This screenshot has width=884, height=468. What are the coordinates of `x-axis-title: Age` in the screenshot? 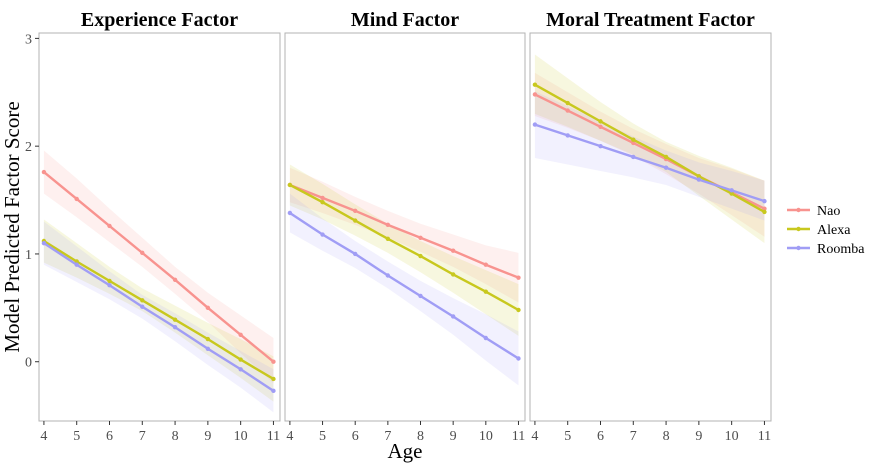 It's located at (405, 451).